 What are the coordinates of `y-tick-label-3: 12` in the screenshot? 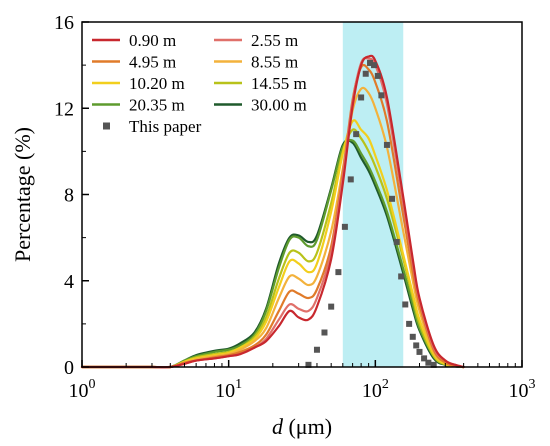 It's located at (64, 109).